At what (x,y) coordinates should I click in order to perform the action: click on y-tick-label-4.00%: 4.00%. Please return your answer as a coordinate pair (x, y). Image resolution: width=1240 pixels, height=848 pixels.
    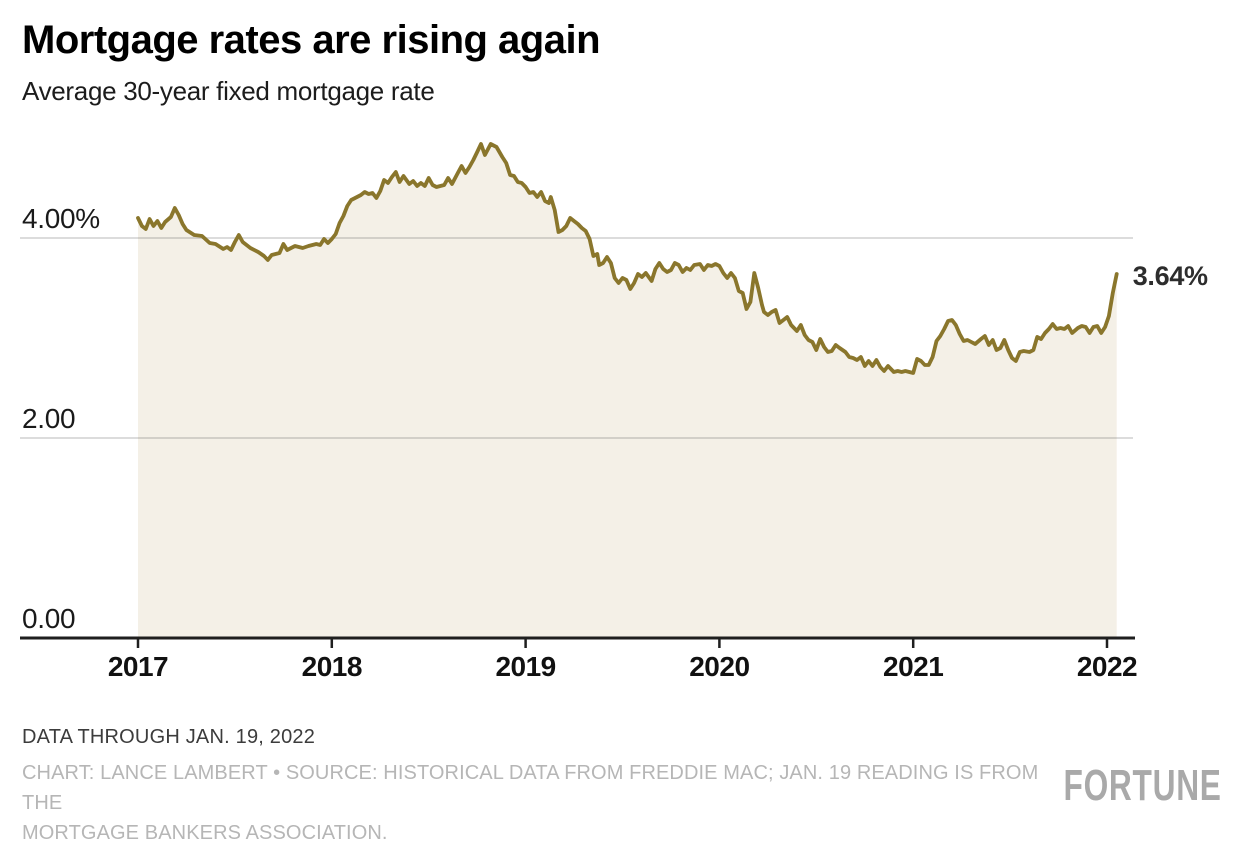
    Looking at the image, I should click on (61, 218).